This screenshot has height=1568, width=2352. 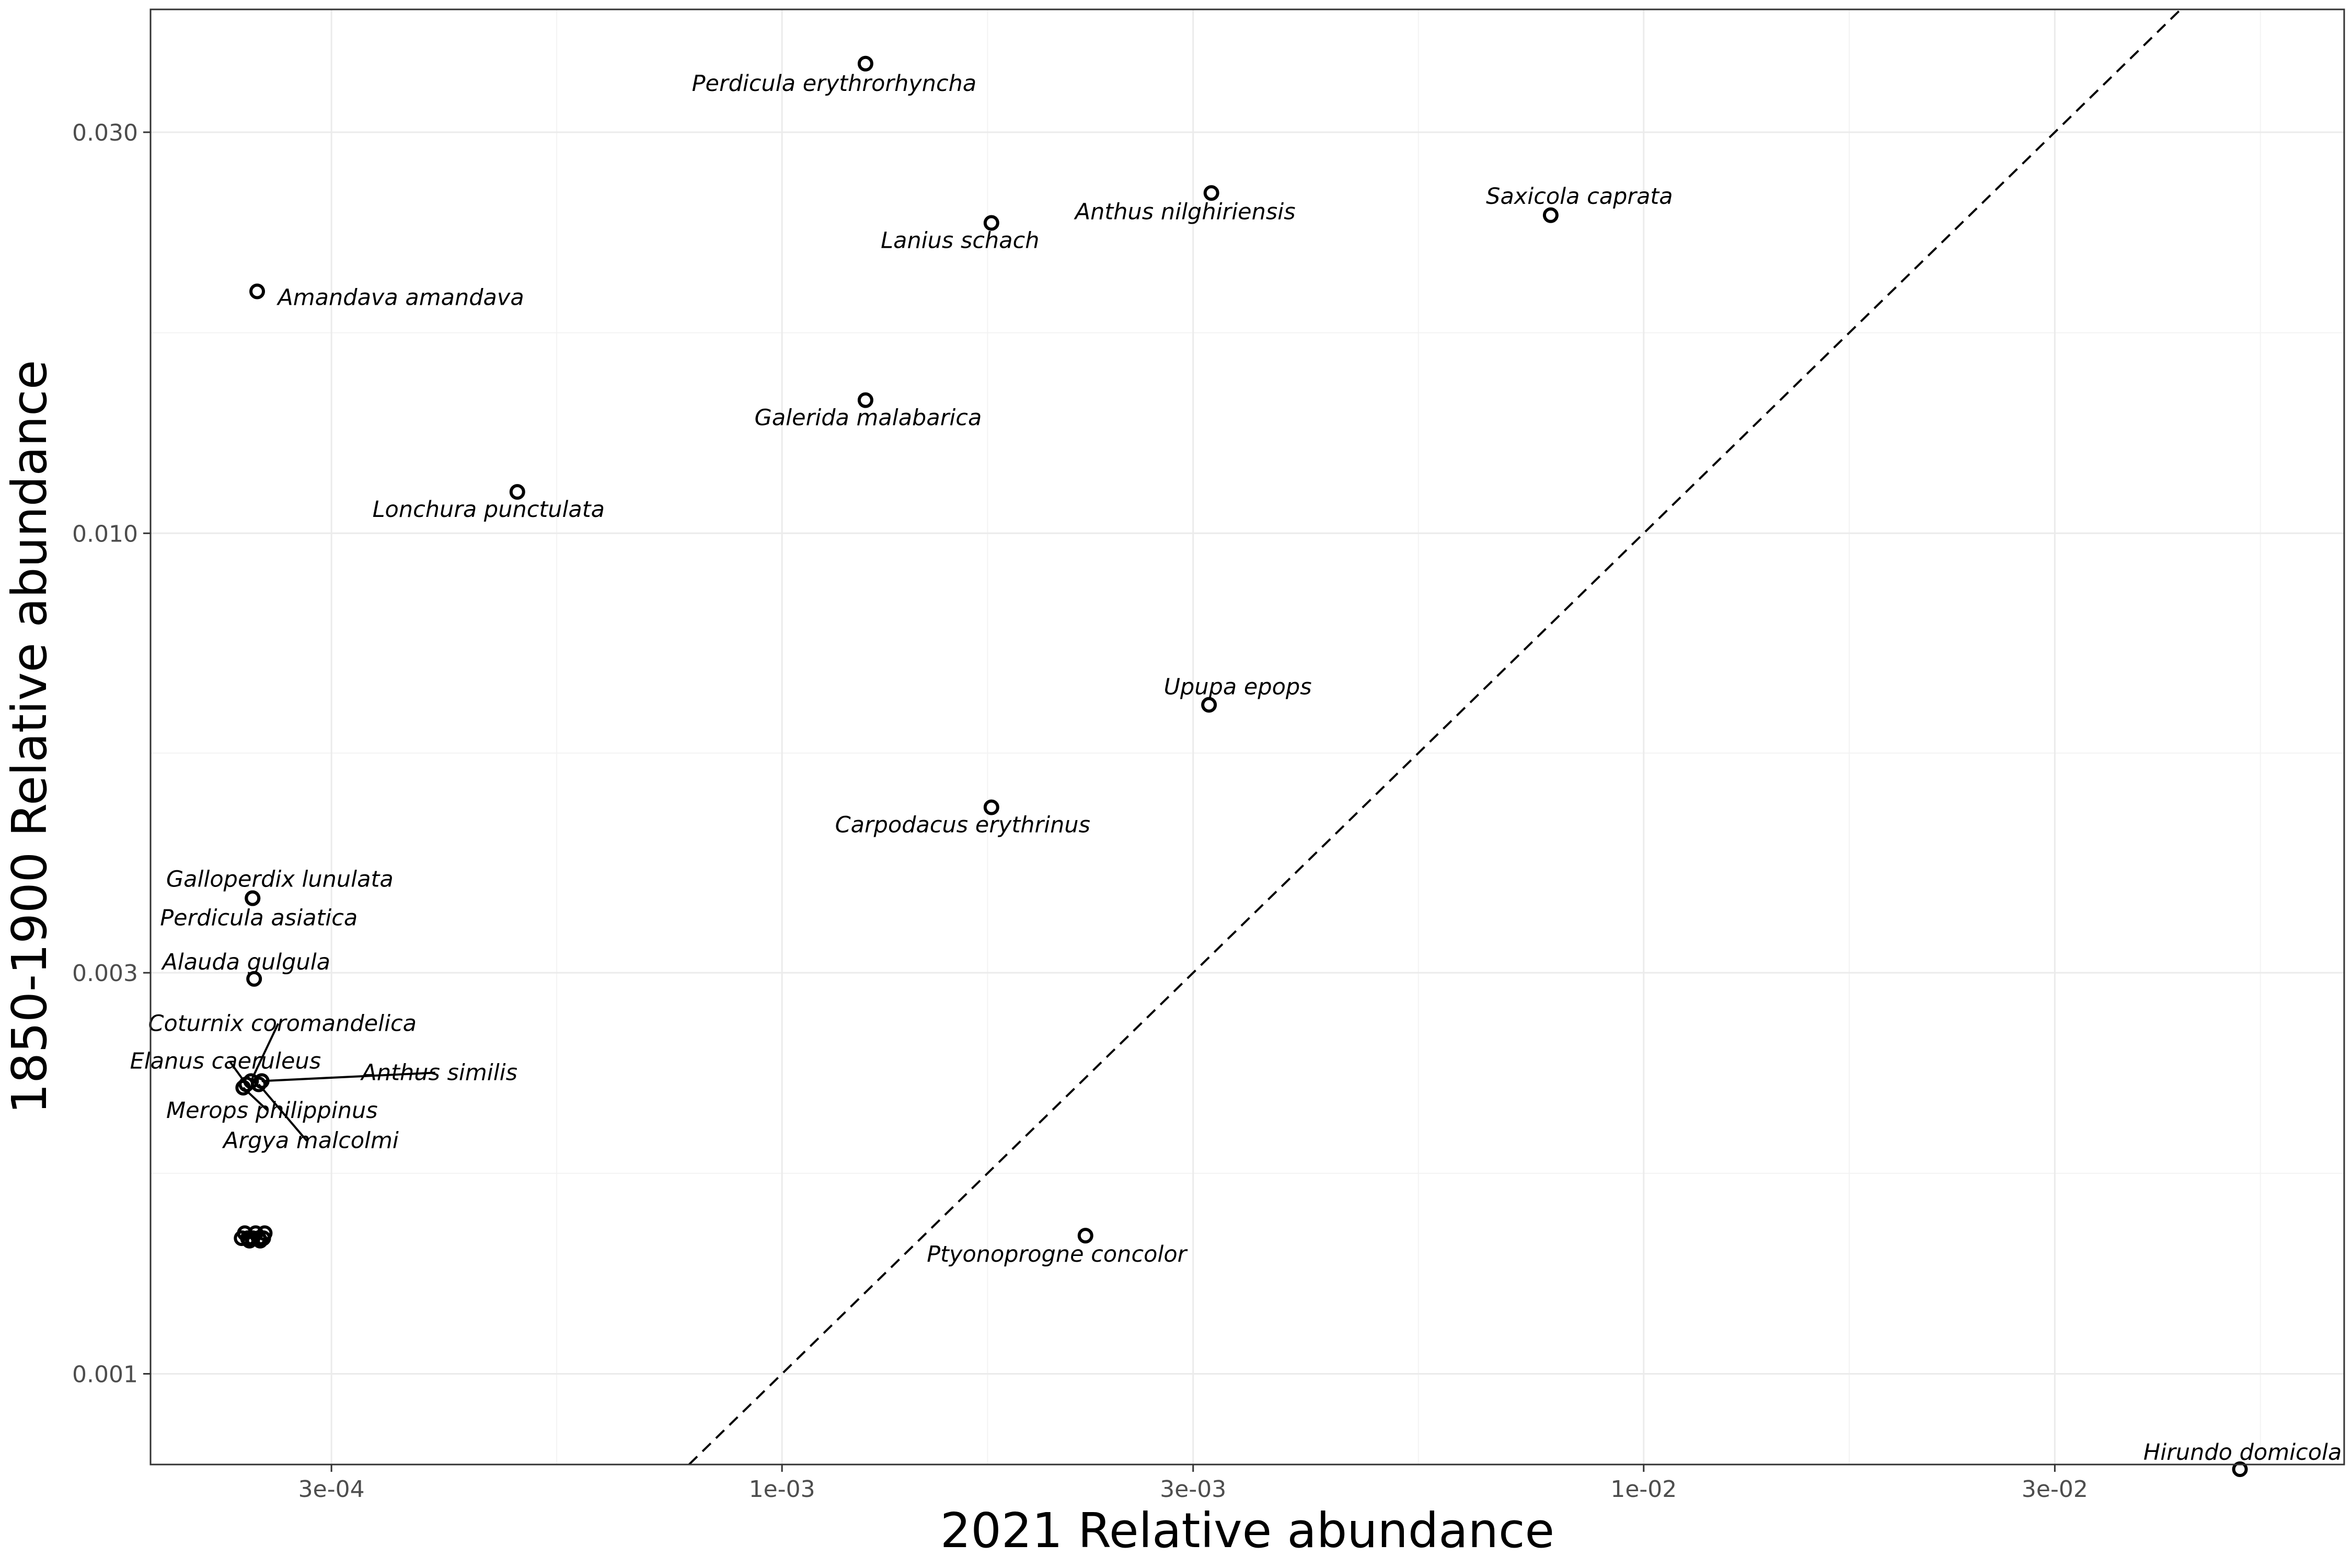 I want to click on point-label: Alauda gulgula, so click(x=245, y=962).